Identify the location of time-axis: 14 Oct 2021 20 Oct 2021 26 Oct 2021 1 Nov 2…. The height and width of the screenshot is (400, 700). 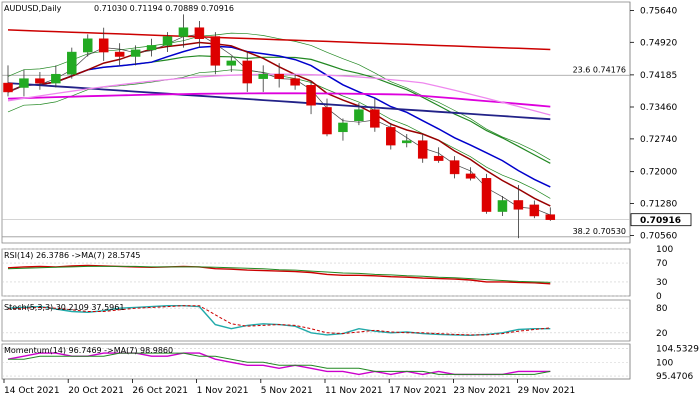
(316, 387).